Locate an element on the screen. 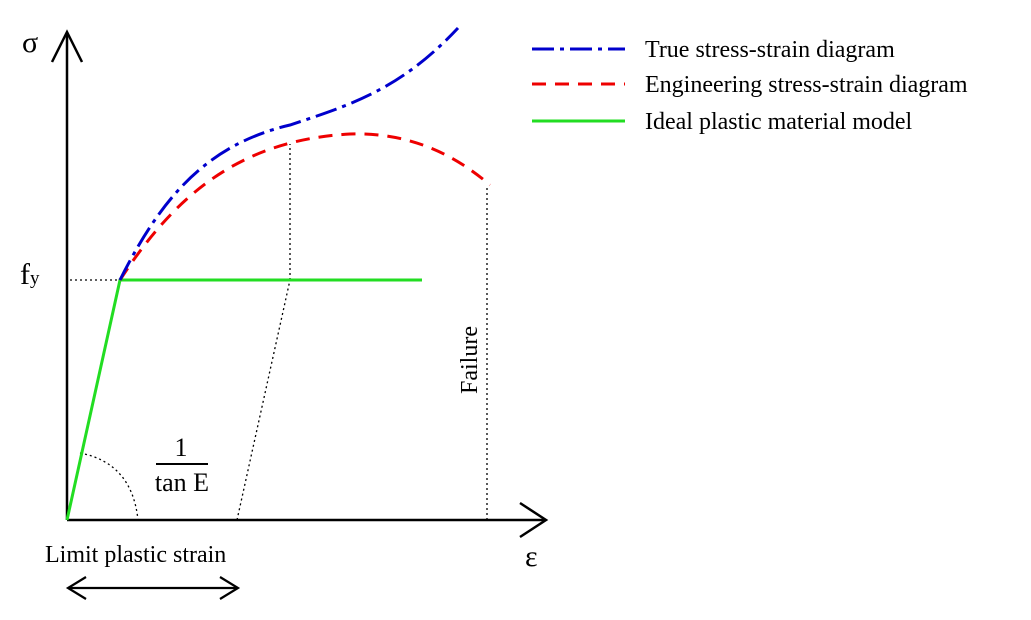 The image size is (1031, 620). legend-label-ideal: Ideal plastic material model is located at coordinates (779, 122).